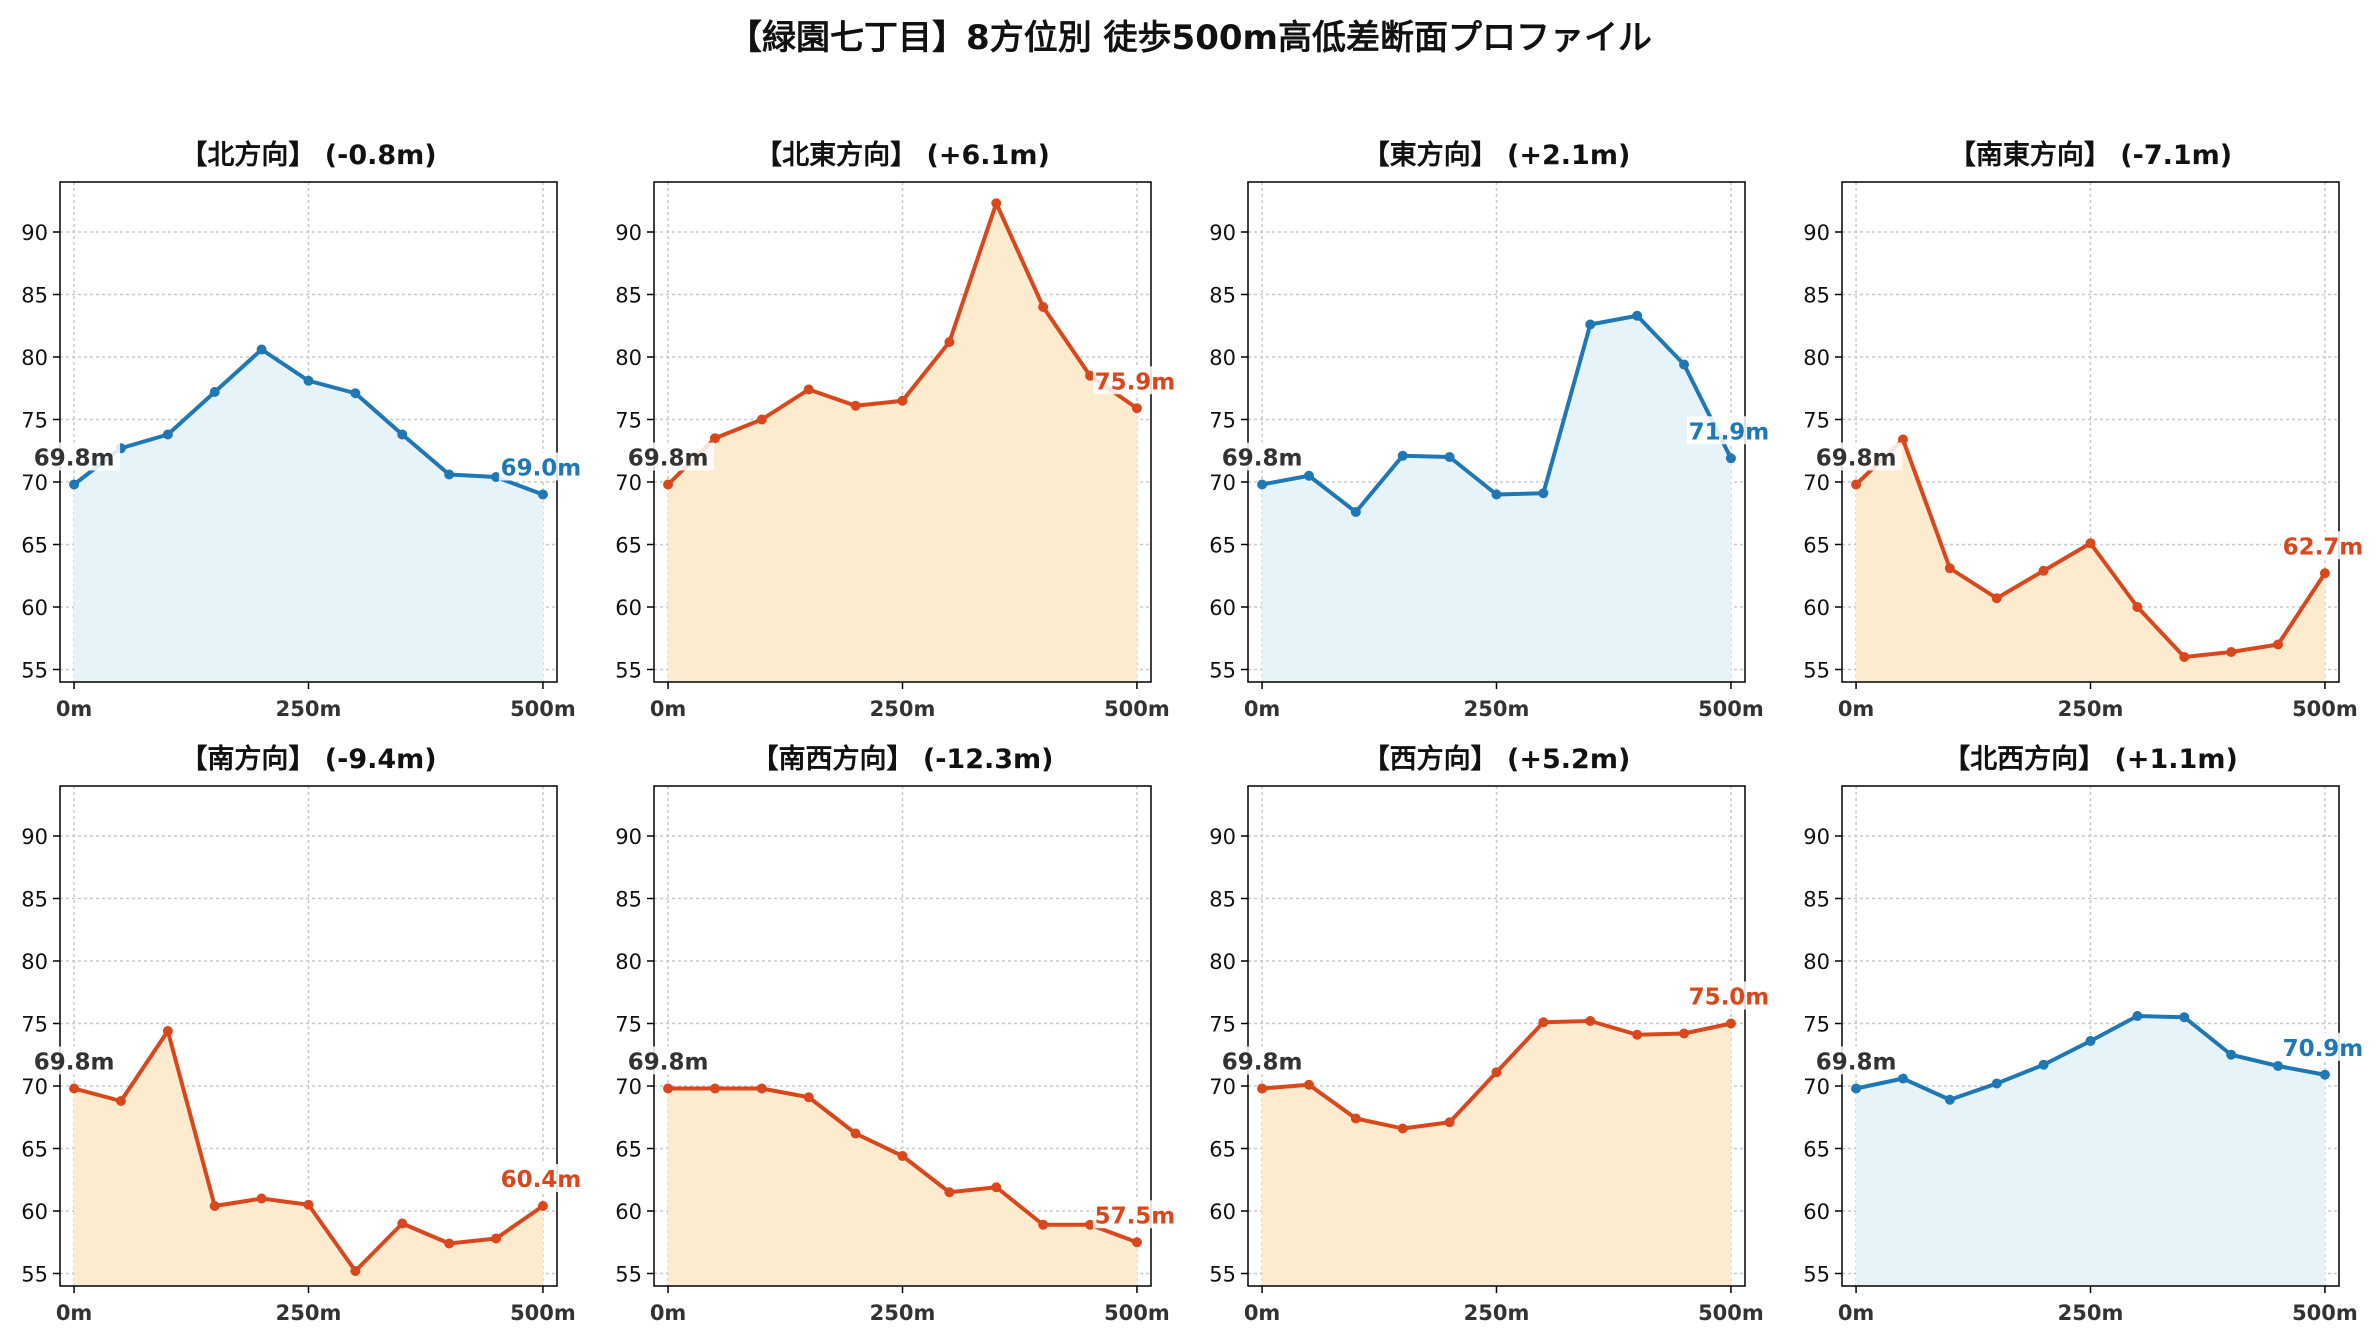  I want to click on end-value-label: 62.7m, so click(2323, 547).